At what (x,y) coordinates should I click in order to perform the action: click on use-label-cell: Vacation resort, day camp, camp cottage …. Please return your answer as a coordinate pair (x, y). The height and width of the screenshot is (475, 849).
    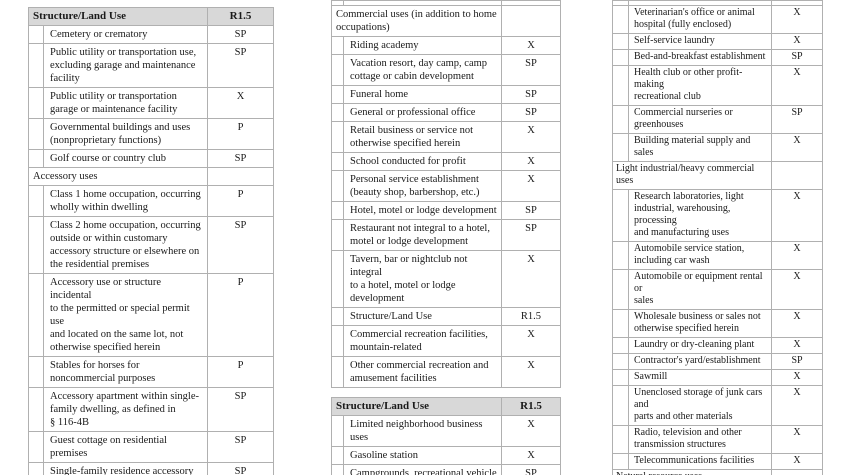
    Looking at the image, I should click on (422, 70).